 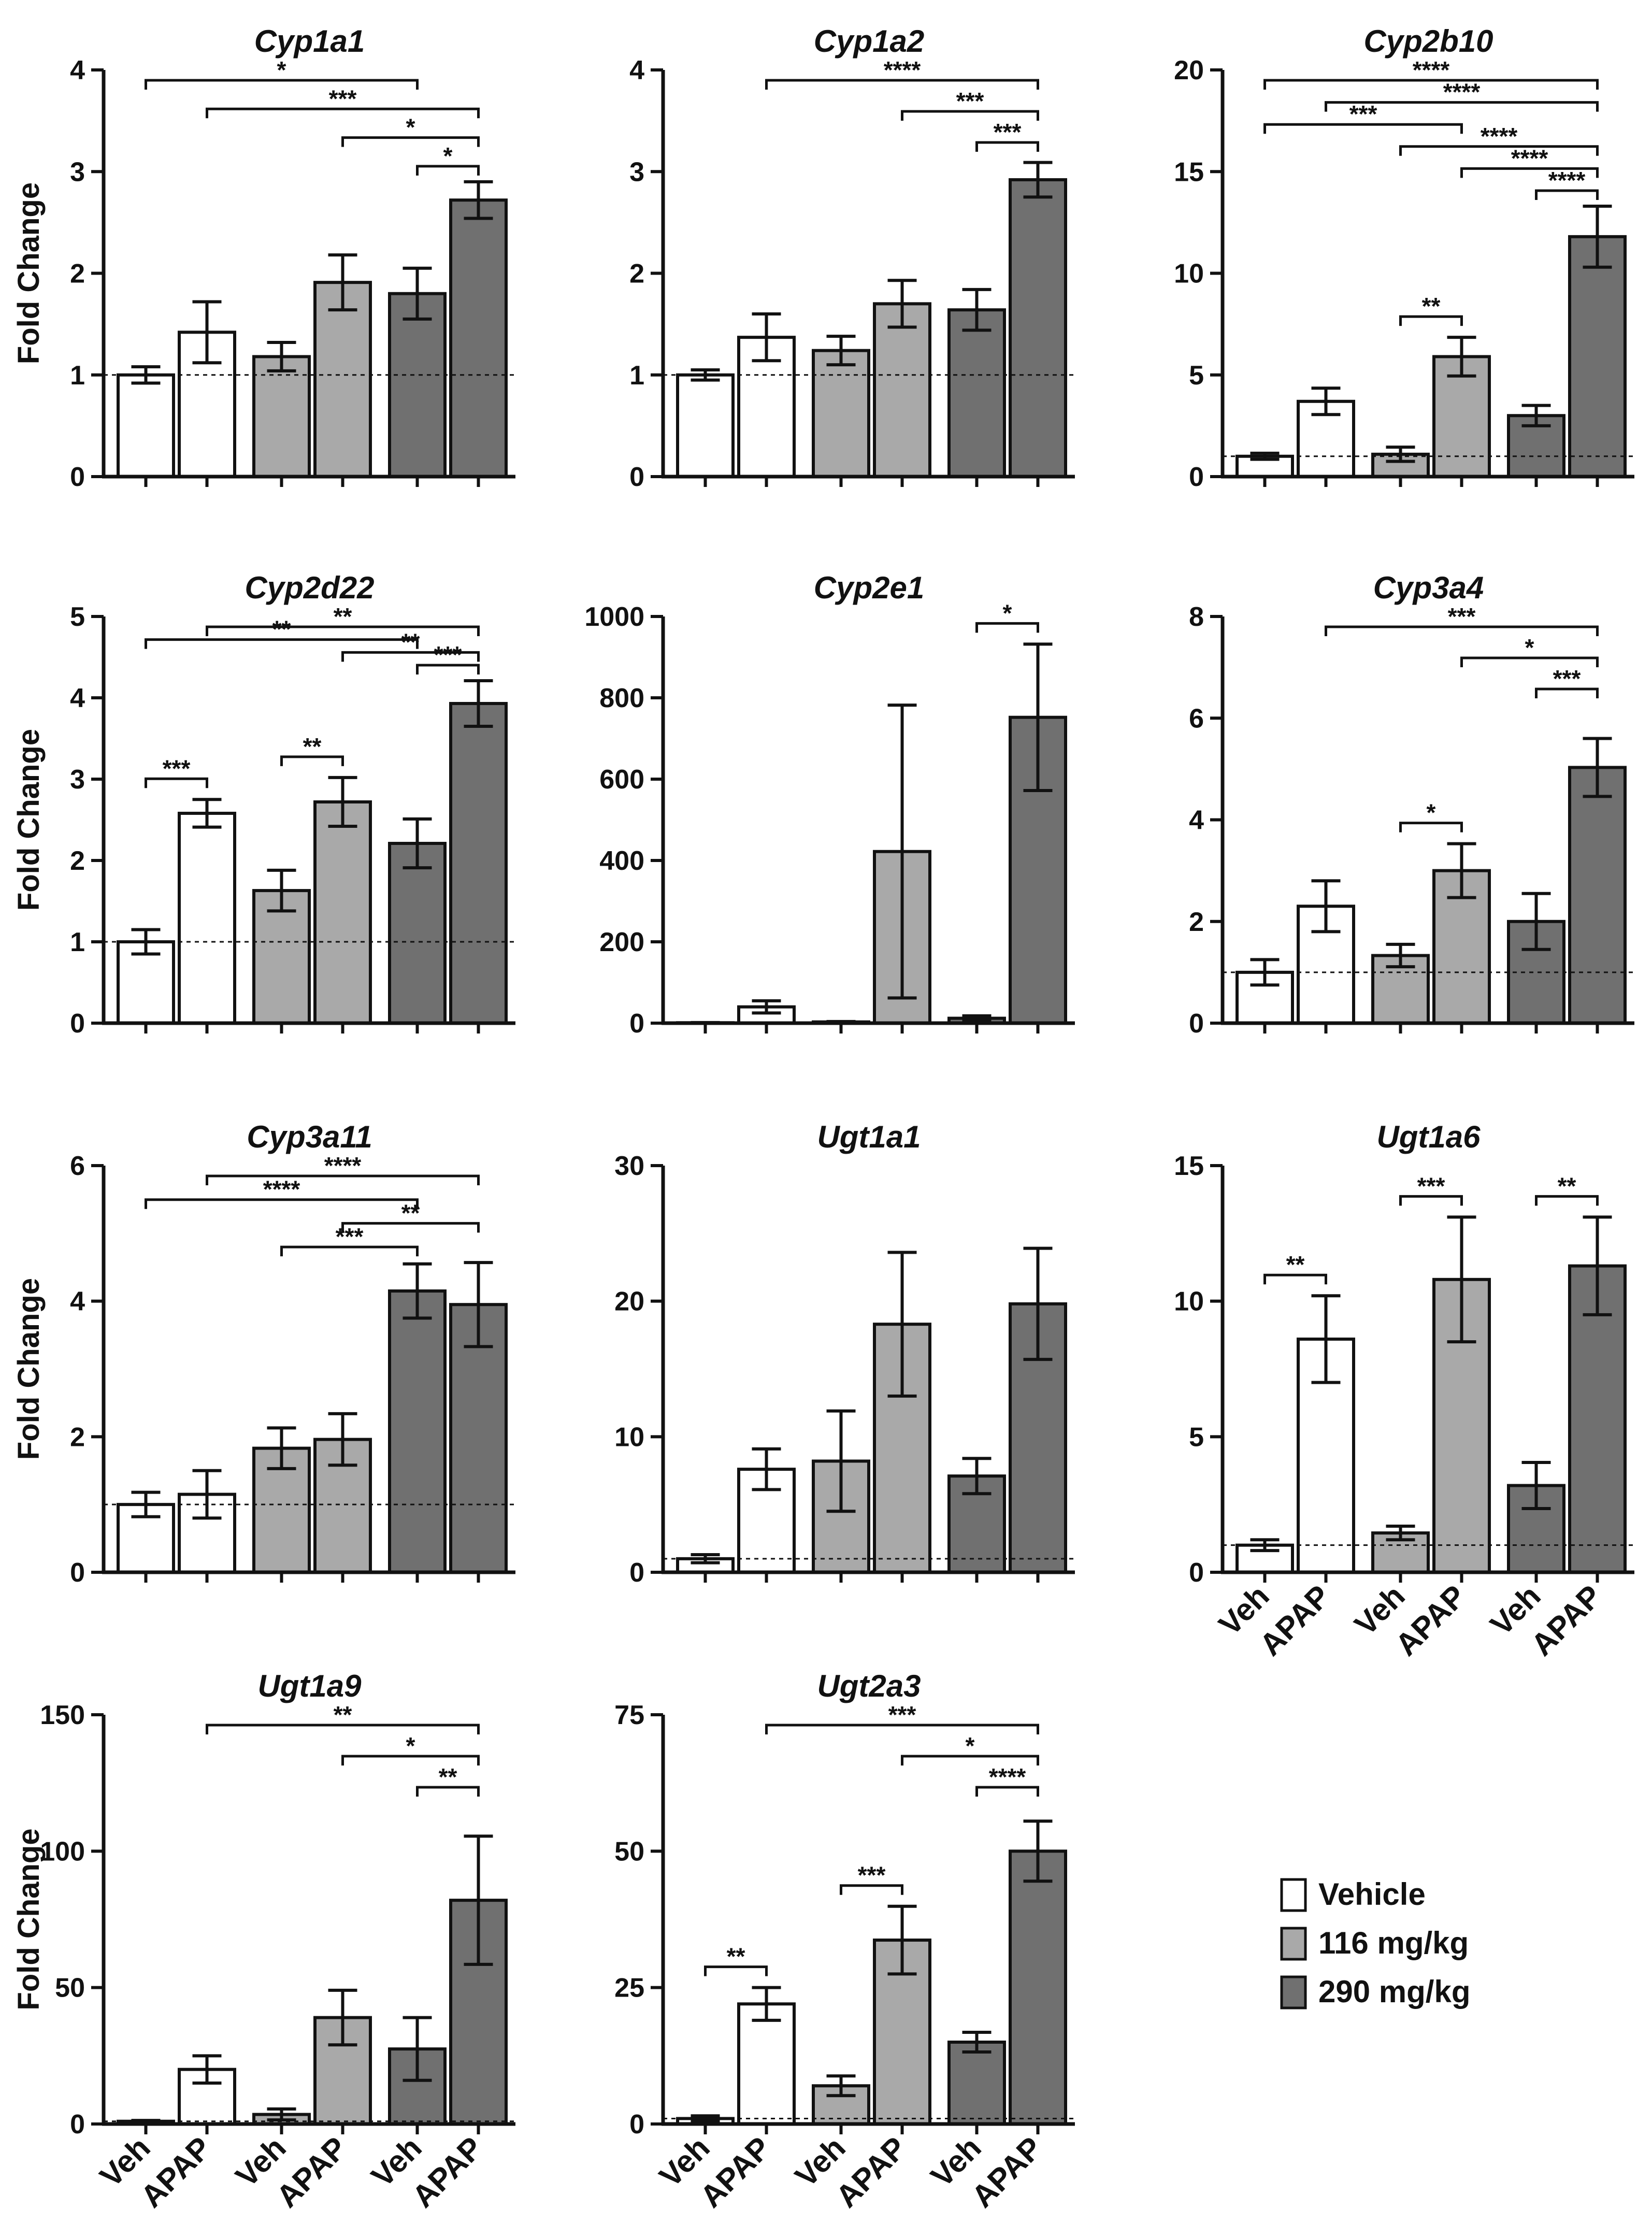 What do you see at coordinates (1530, 158) in the screenshot?
I see `significance-label: ****` at bounding box center [1530, 158].